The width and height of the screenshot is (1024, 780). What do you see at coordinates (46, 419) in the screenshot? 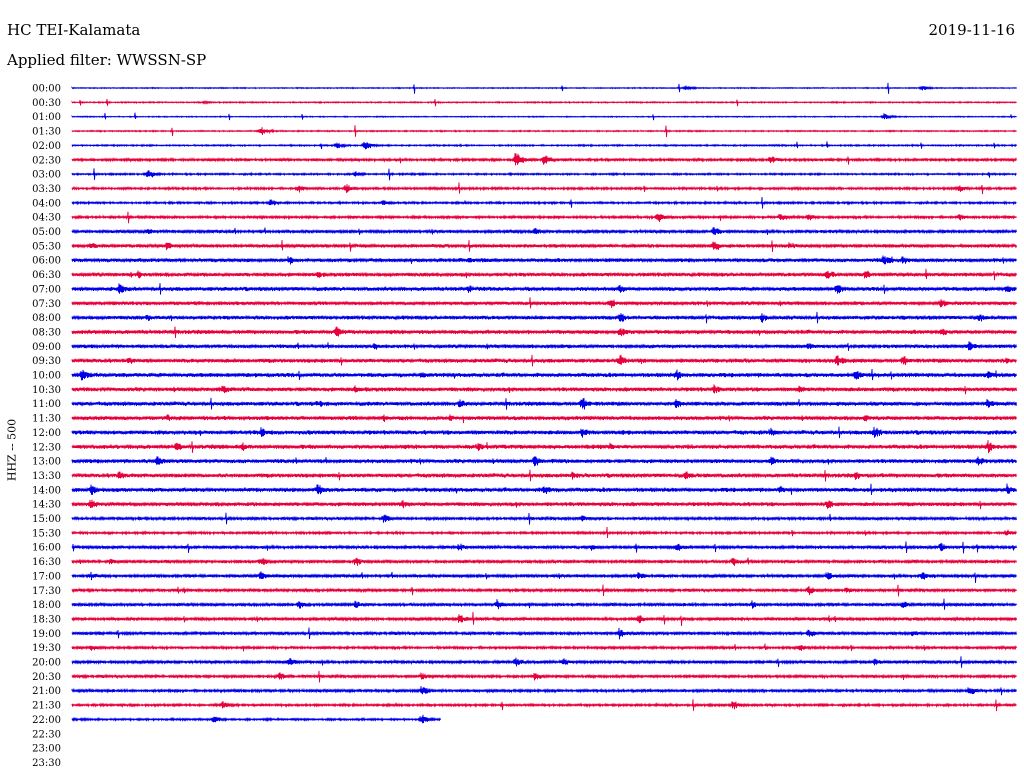
I see `time-label-1130: 11:30` at bounding box center [46, 419].